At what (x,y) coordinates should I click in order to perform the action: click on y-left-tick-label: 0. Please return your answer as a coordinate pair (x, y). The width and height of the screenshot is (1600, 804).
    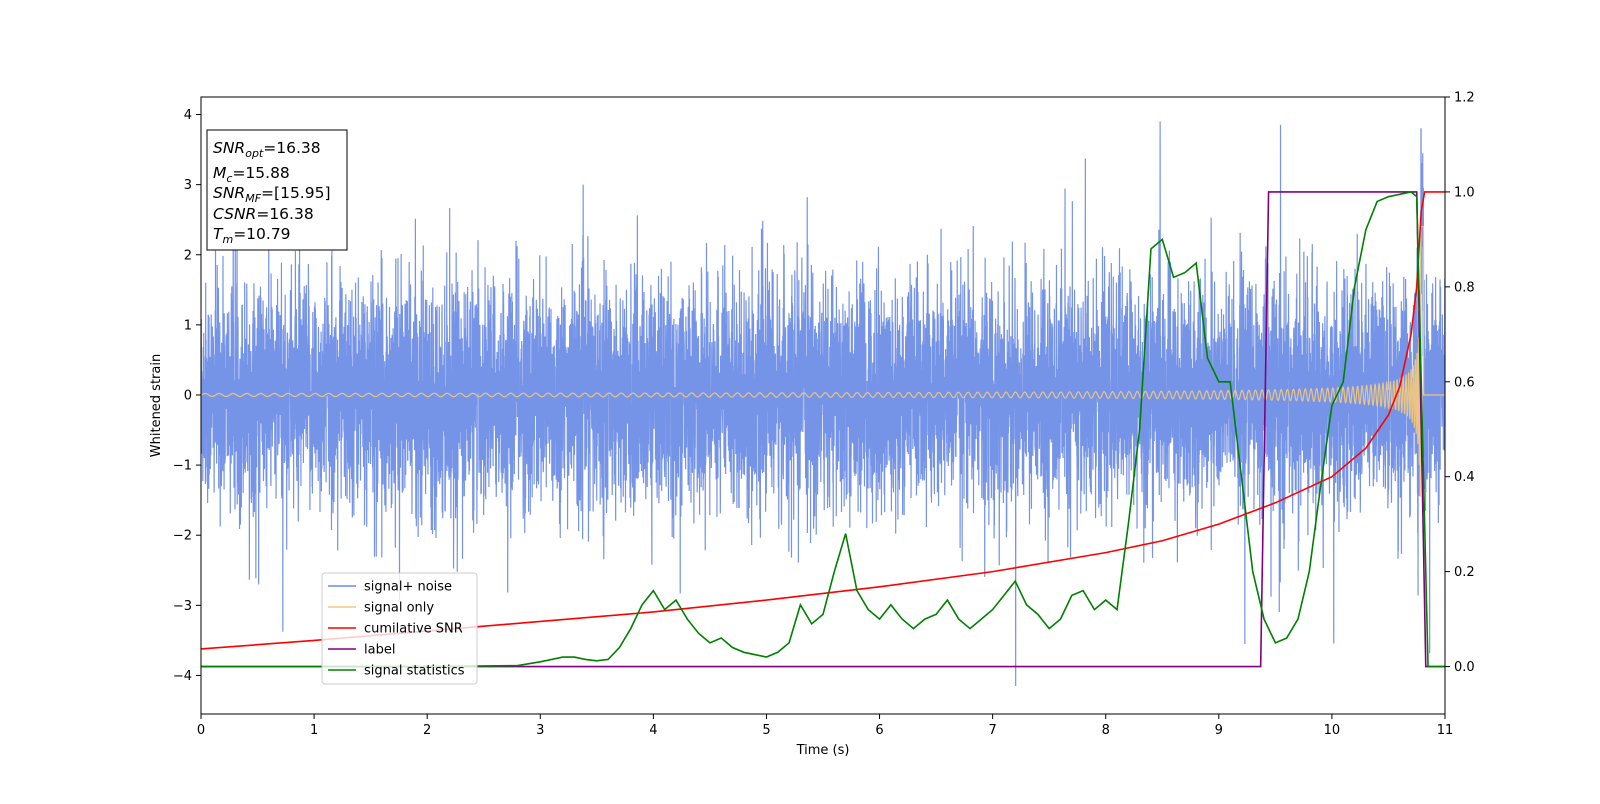
    Looking at the image, I should click on (188, 395).